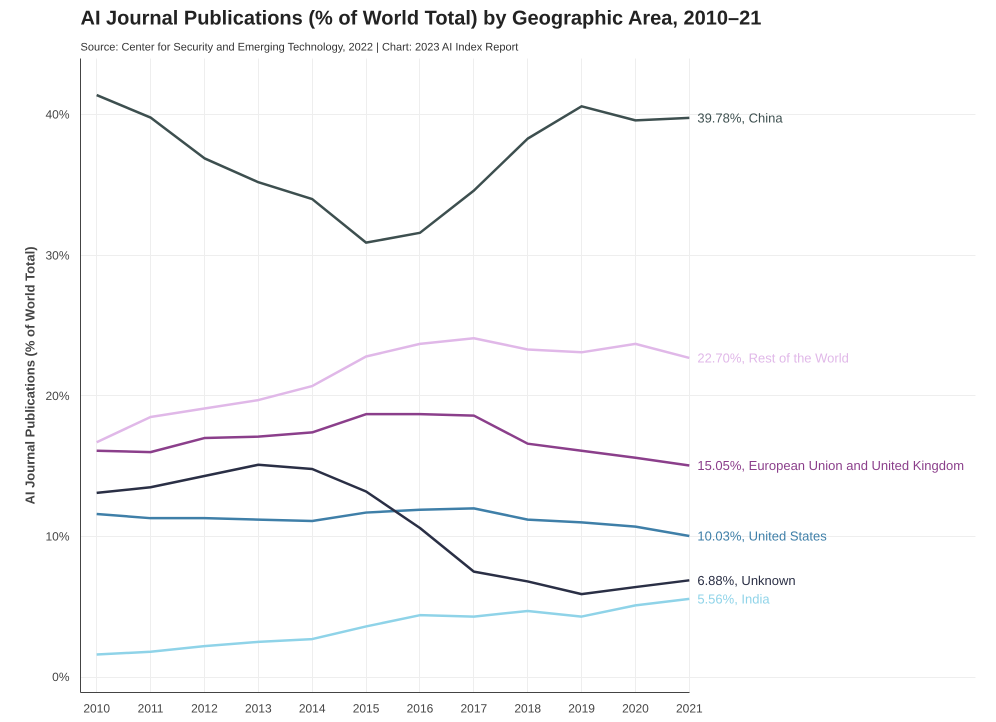 The width and height of the screenshot is (996, 722). What do you see at coordinates (57, 395) in the screenshot?
I see `y-tick-label: 20%` at bounding box center [57, 395].